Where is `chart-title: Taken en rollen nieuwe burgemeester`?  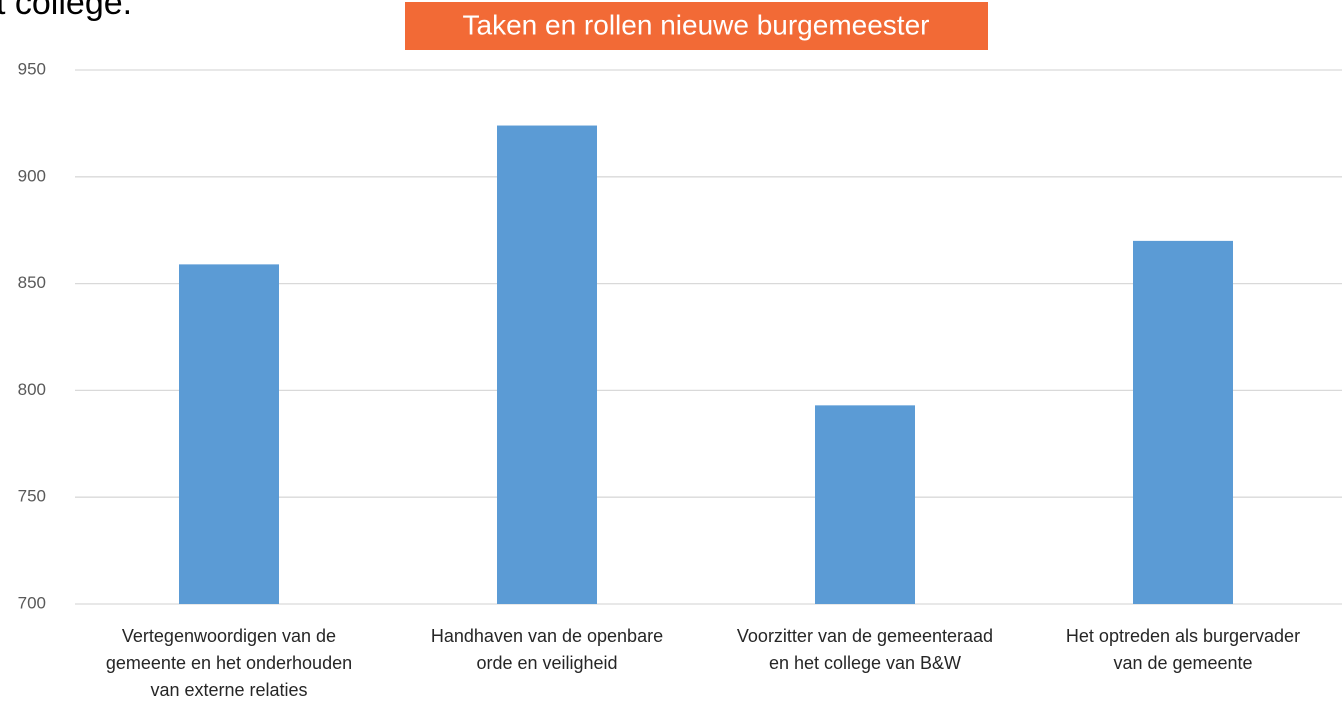 chart-title: Taken en rollen nieuwe burgemeester is located at coordinates (696, 24).